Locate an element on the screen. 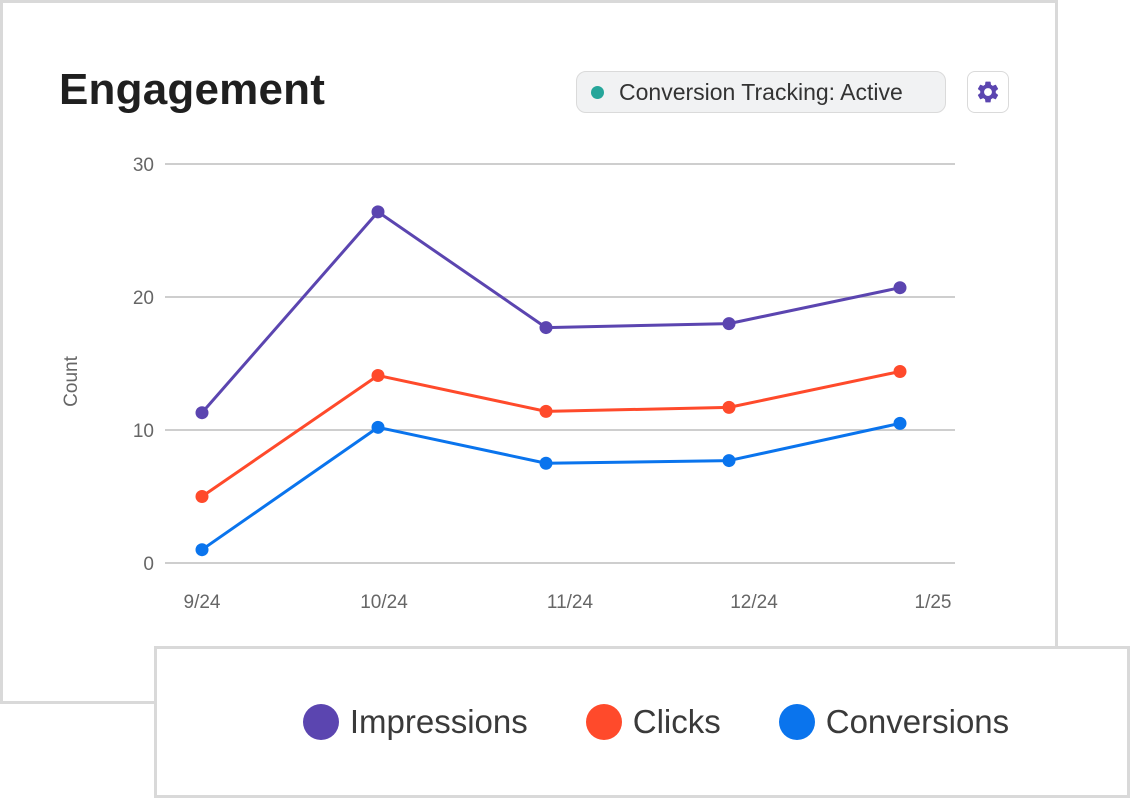  legend-item-conversions: Conversions is located at coordinates (894, 722).